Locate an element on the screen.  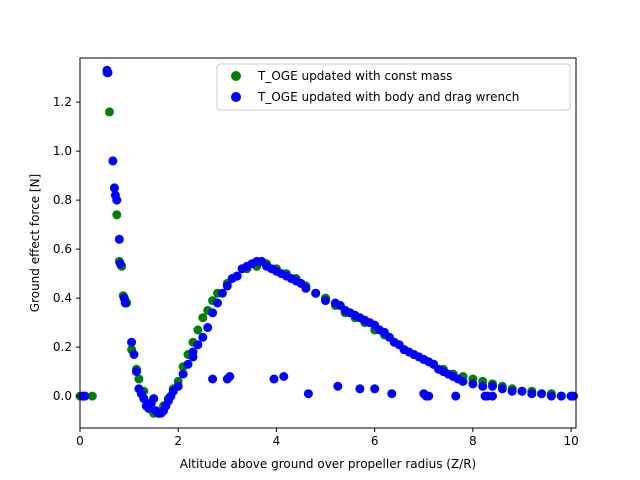
y-tick-label: 1.0 is located at coordinates (62, 151).